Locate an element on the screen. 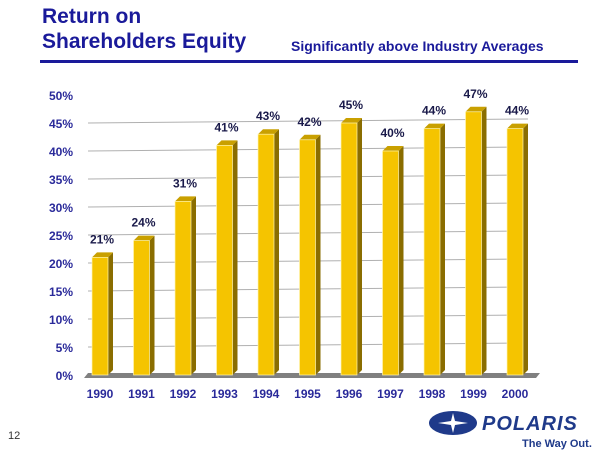 This screenshot has height=450, width=600. data-label: 41% is located at coordinates (226, 127).